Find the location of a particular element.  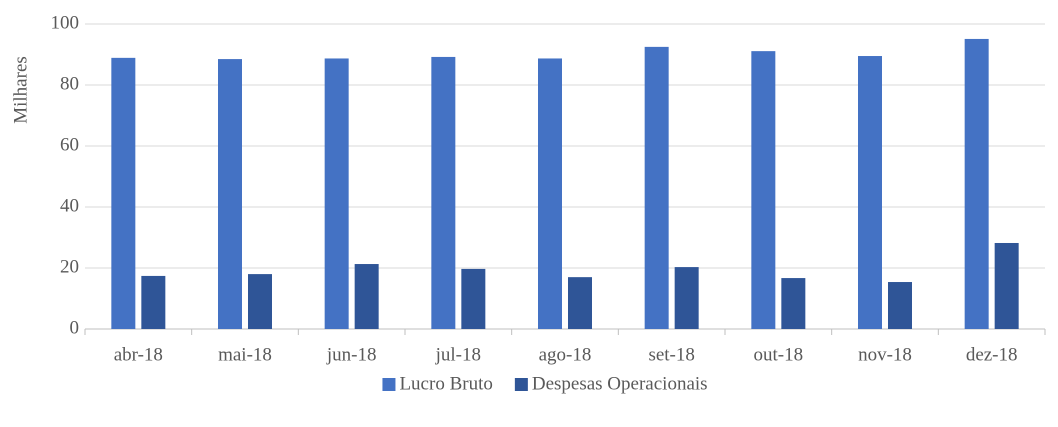

y-tick-label: 20 is located at coordinates (69, 266).